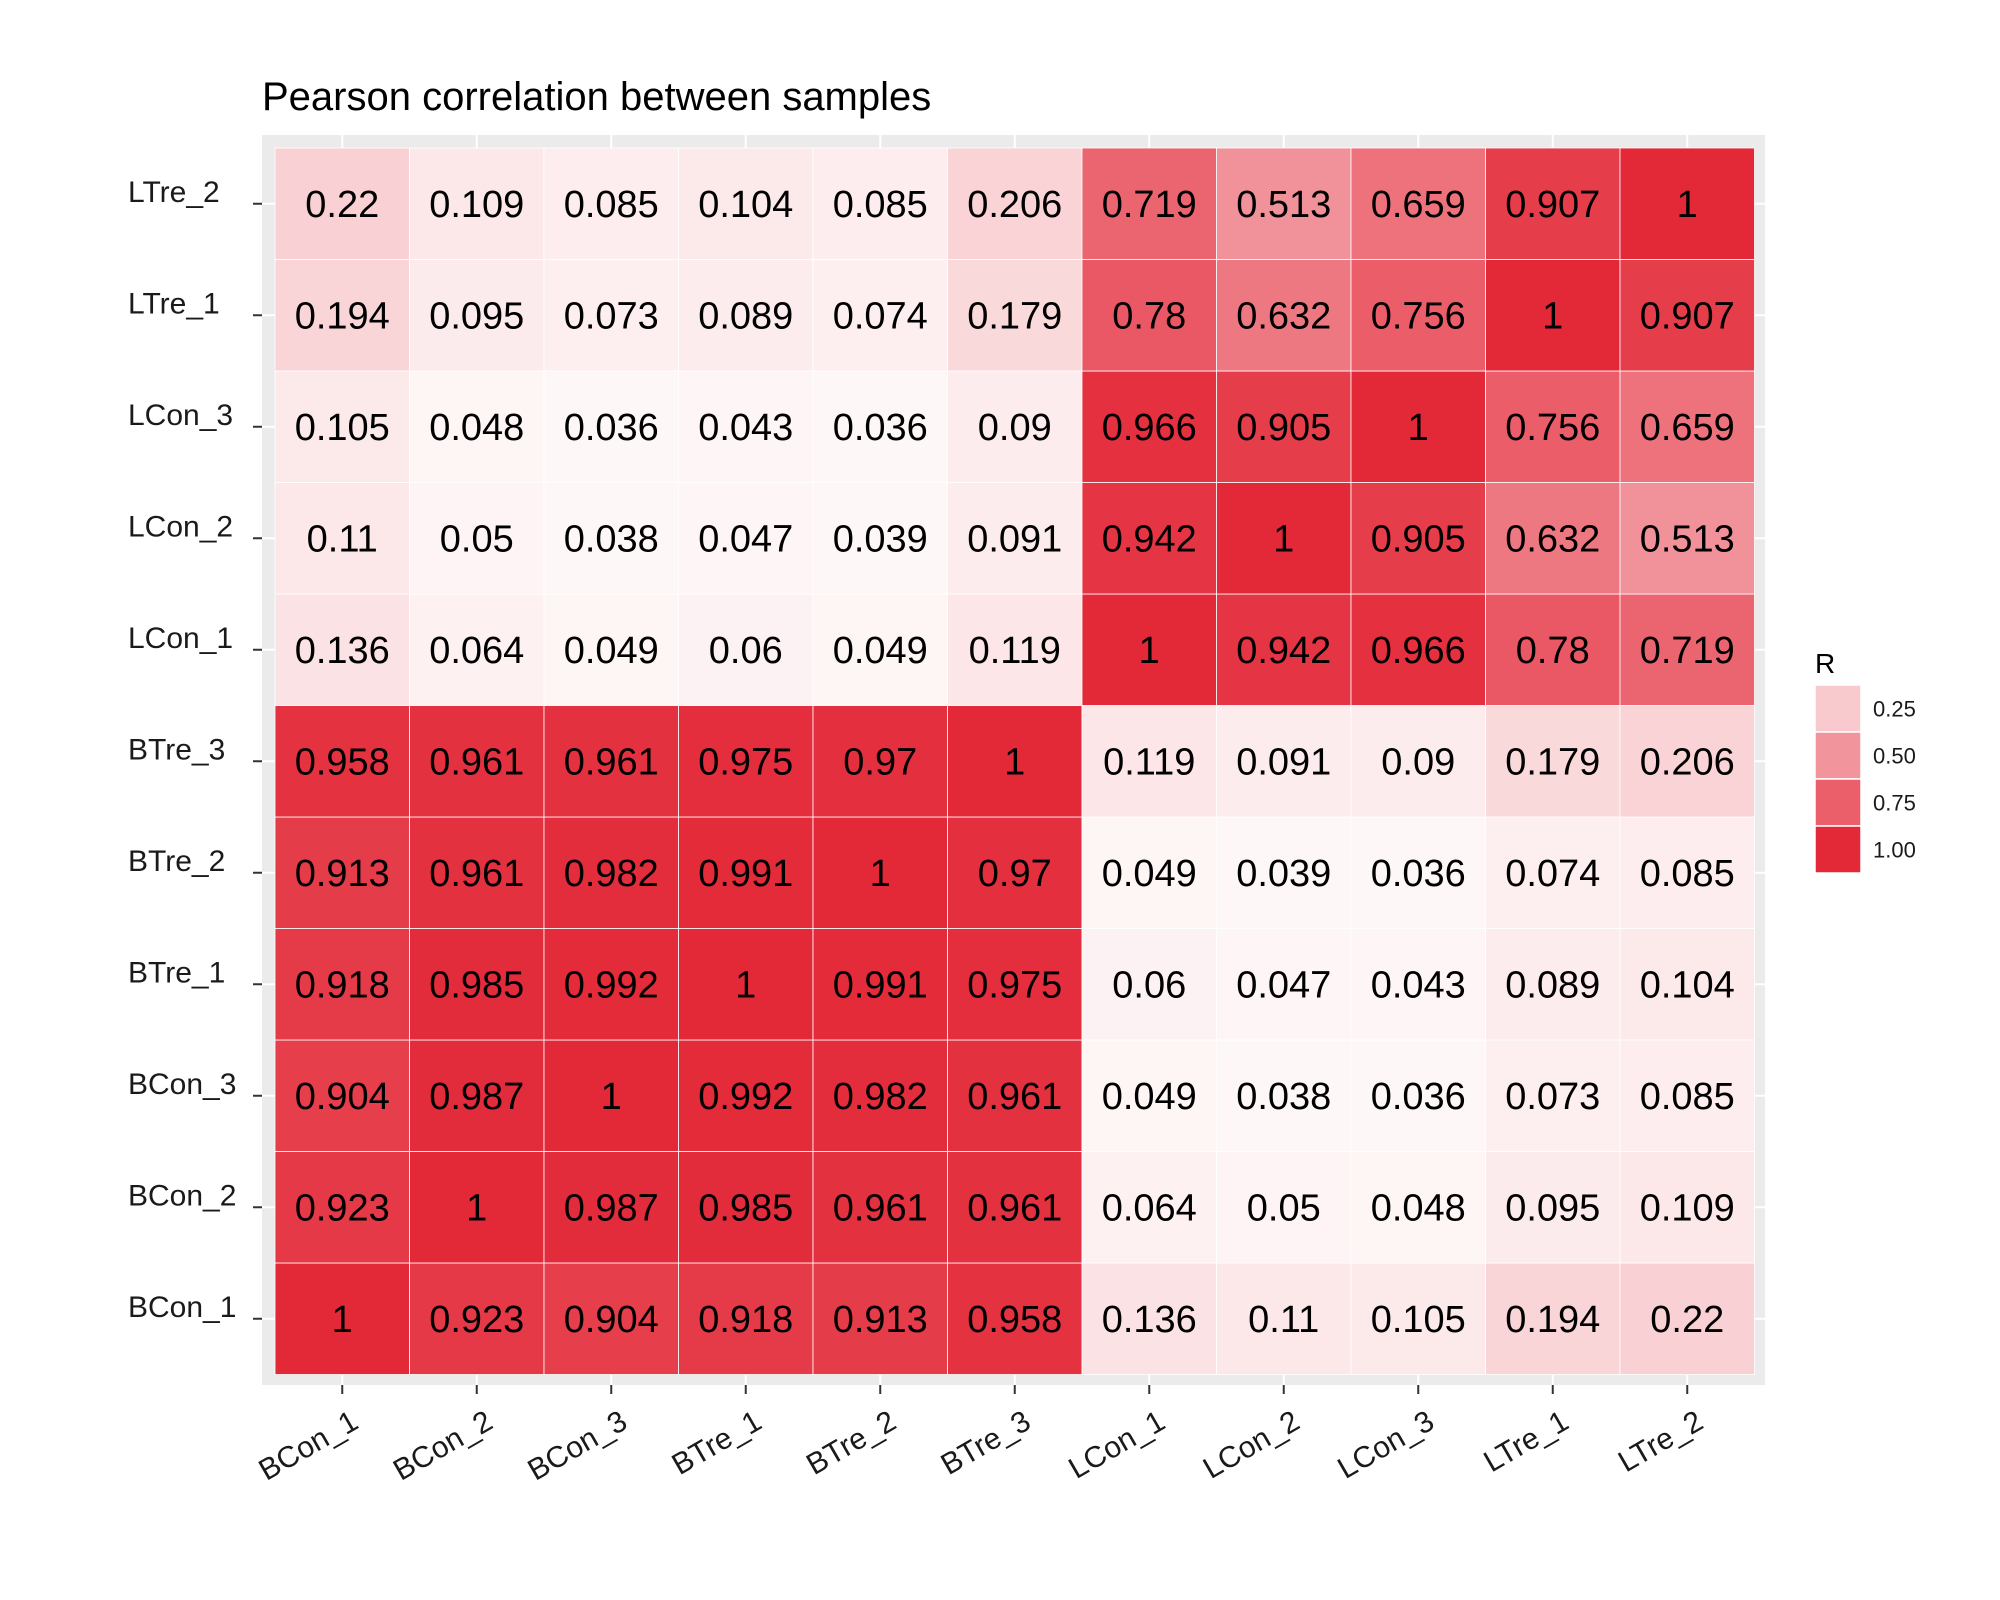 This screenshot has width=2000, height=1600. What do you see at coordinates (180, 638) in the screenshot?
I see `y-tick-label: LCon_1` at bounding box center [180, 638].